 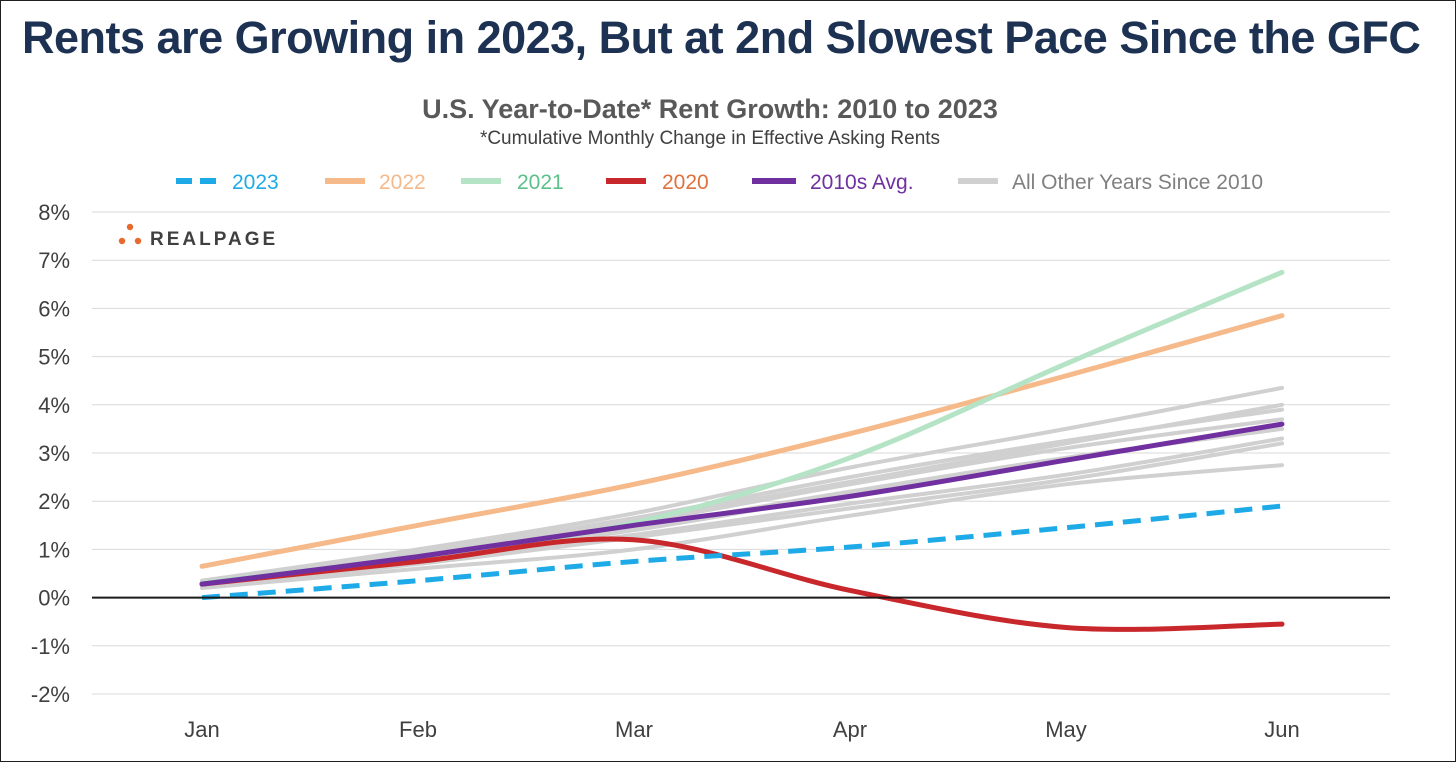 I want to click on y-tick-label: -1%, so click(x=50, y=646).